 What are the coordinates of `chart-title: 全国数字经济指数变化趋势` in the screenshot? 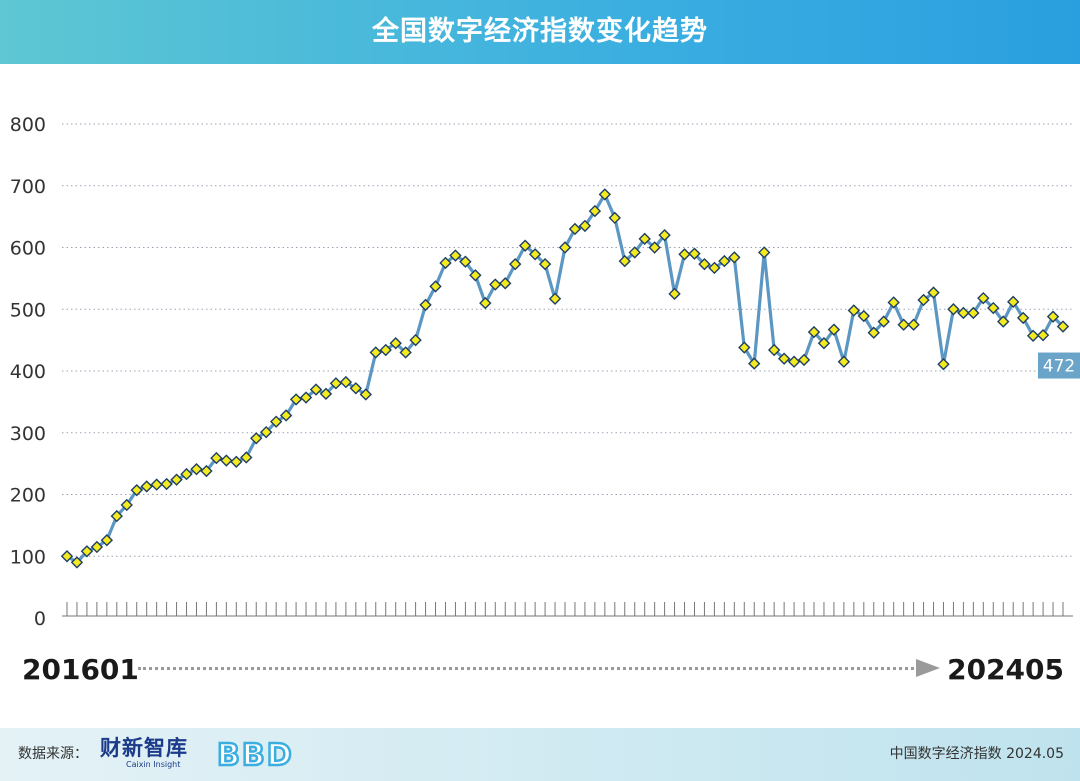 It's located at (540, 31).